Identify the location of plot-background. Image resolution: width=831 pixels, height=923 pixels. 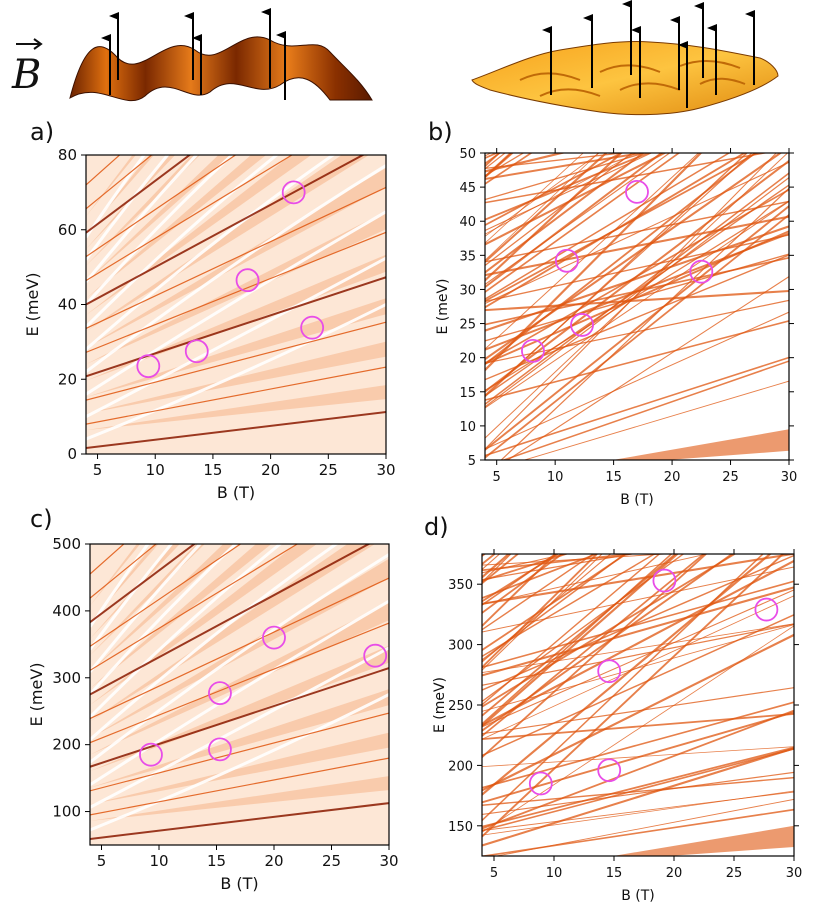
(638, 705).